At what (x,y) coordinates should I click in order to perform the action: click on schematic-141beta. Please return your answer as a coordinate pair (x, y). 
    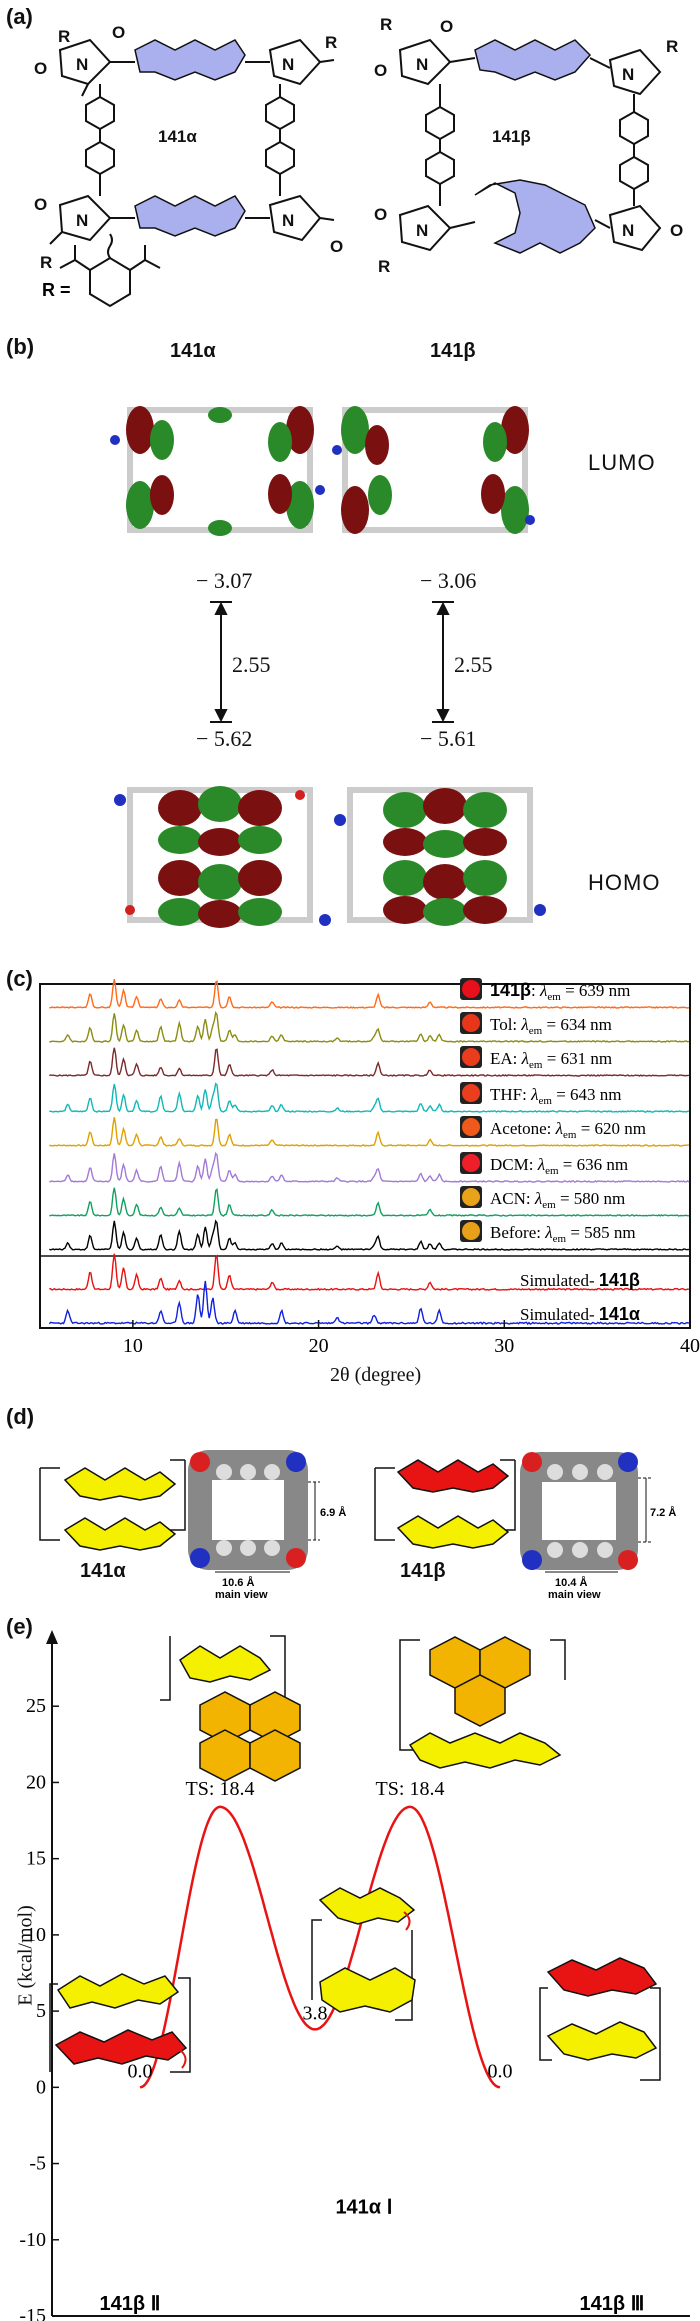
    Looking at the image, I should click on (445, 1504).